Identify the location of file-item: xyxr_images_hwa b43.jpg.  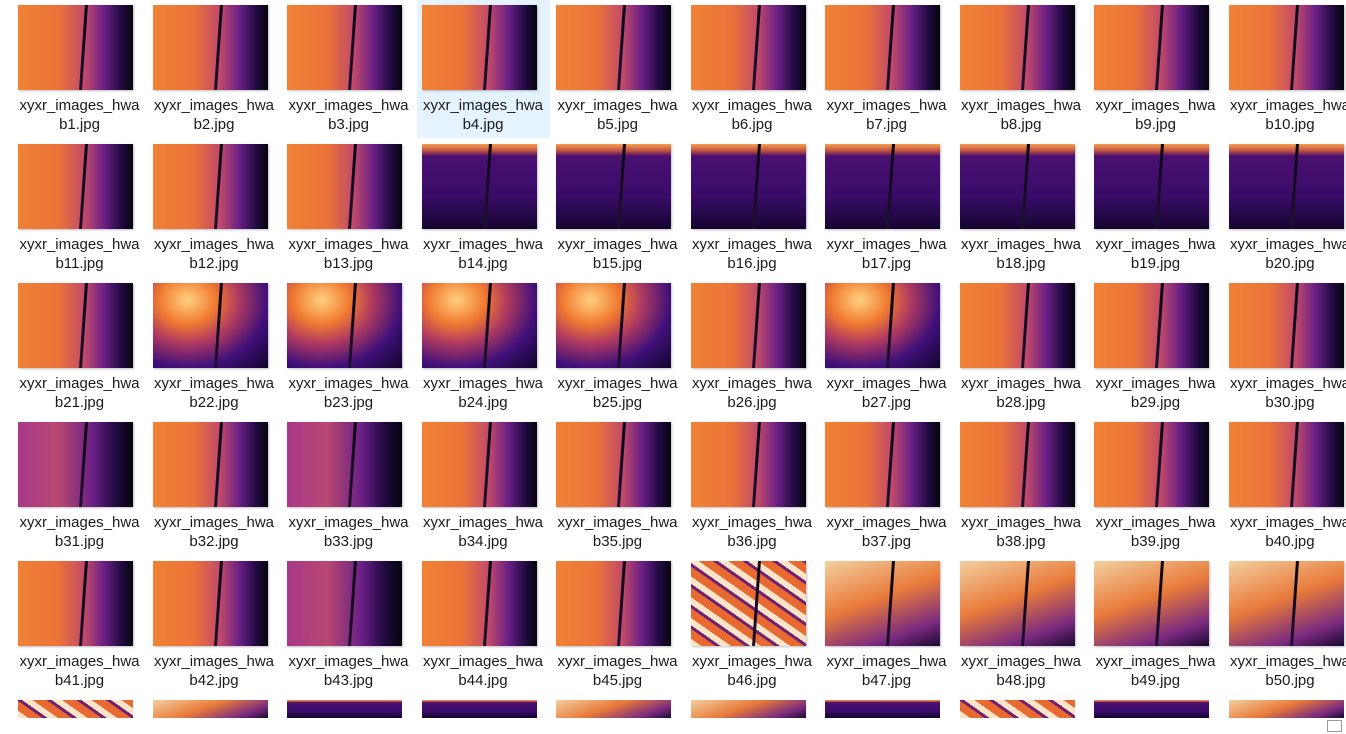
(348, 625).